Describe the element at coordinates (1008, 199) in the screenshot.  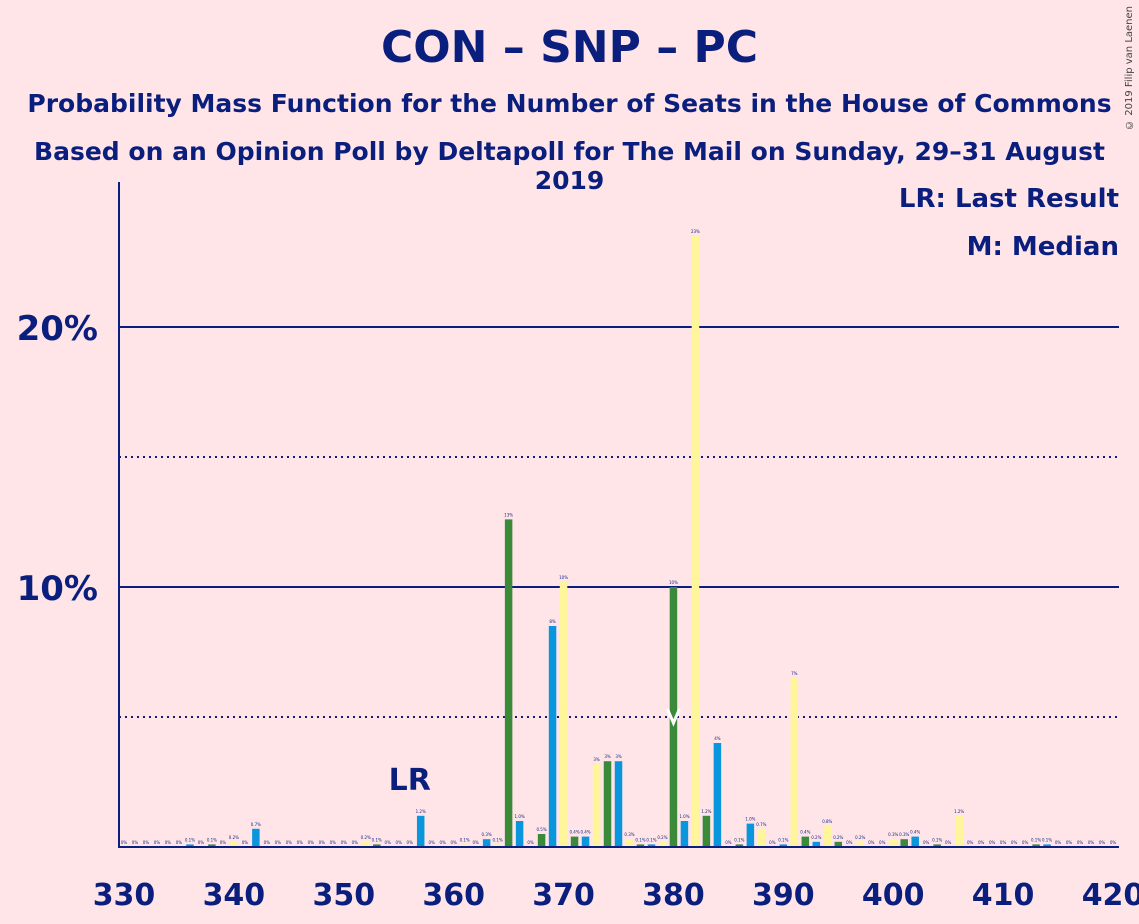
I see `legend-last-result: LR: Last Result` at that location.